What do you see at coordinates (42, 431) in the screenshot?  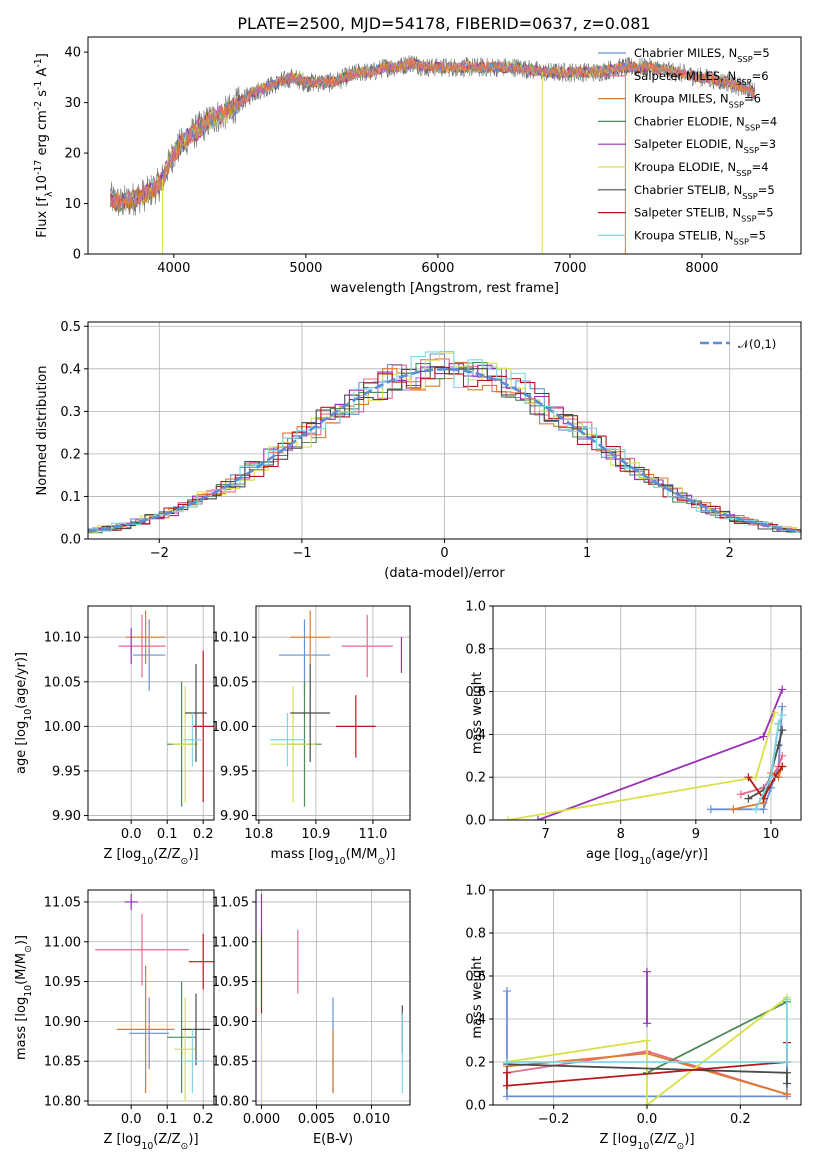 I see `y-axis-label: Normed distribution` at bounding box center [42, 431].